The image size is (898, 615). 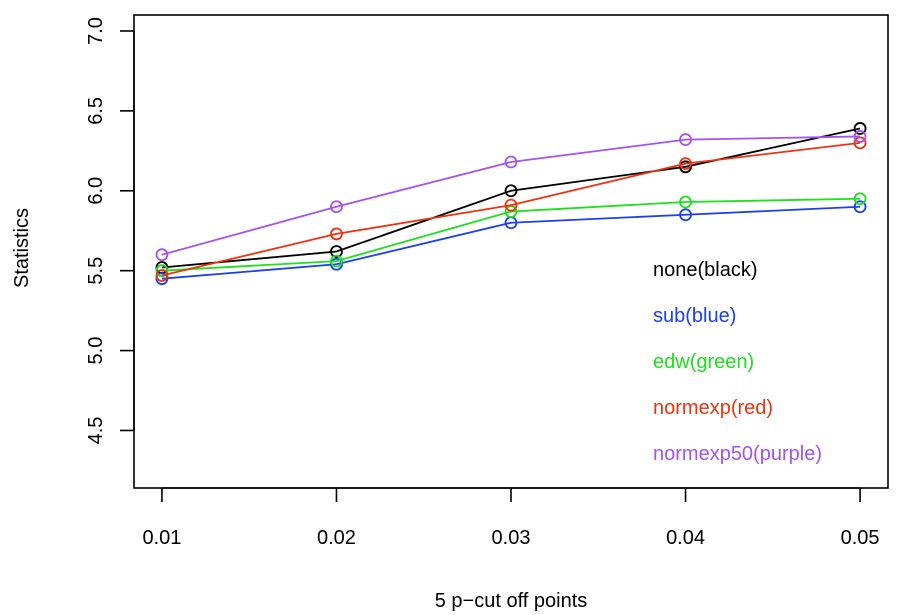 I want to click on x-axis: 0.01 0.02 0.03 0.04 0.05, so click(x=511, y=518).